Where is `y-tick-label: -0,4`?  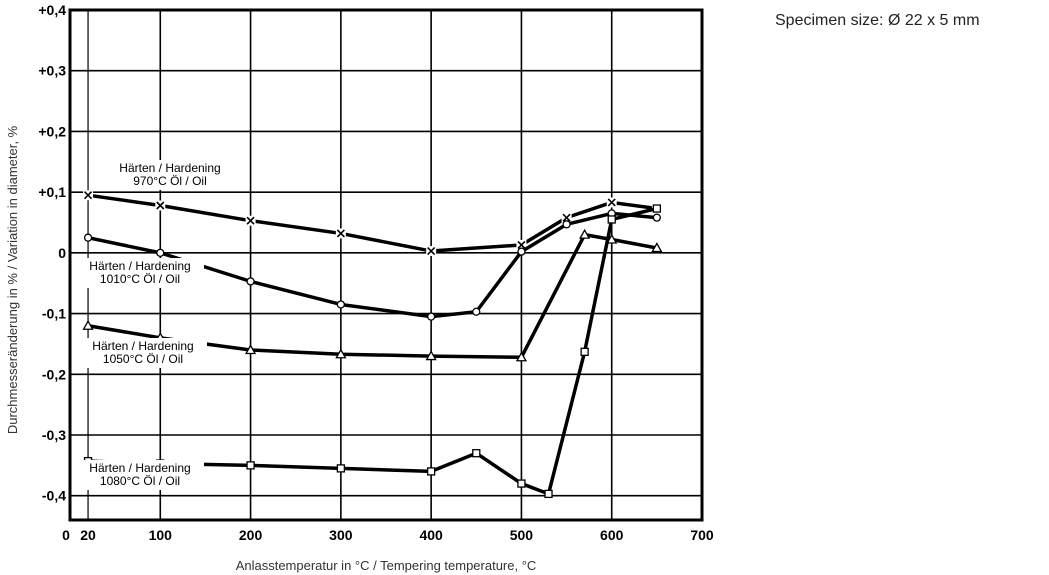 y-tick-label: -0,4 is located at coordinates (54, 496).